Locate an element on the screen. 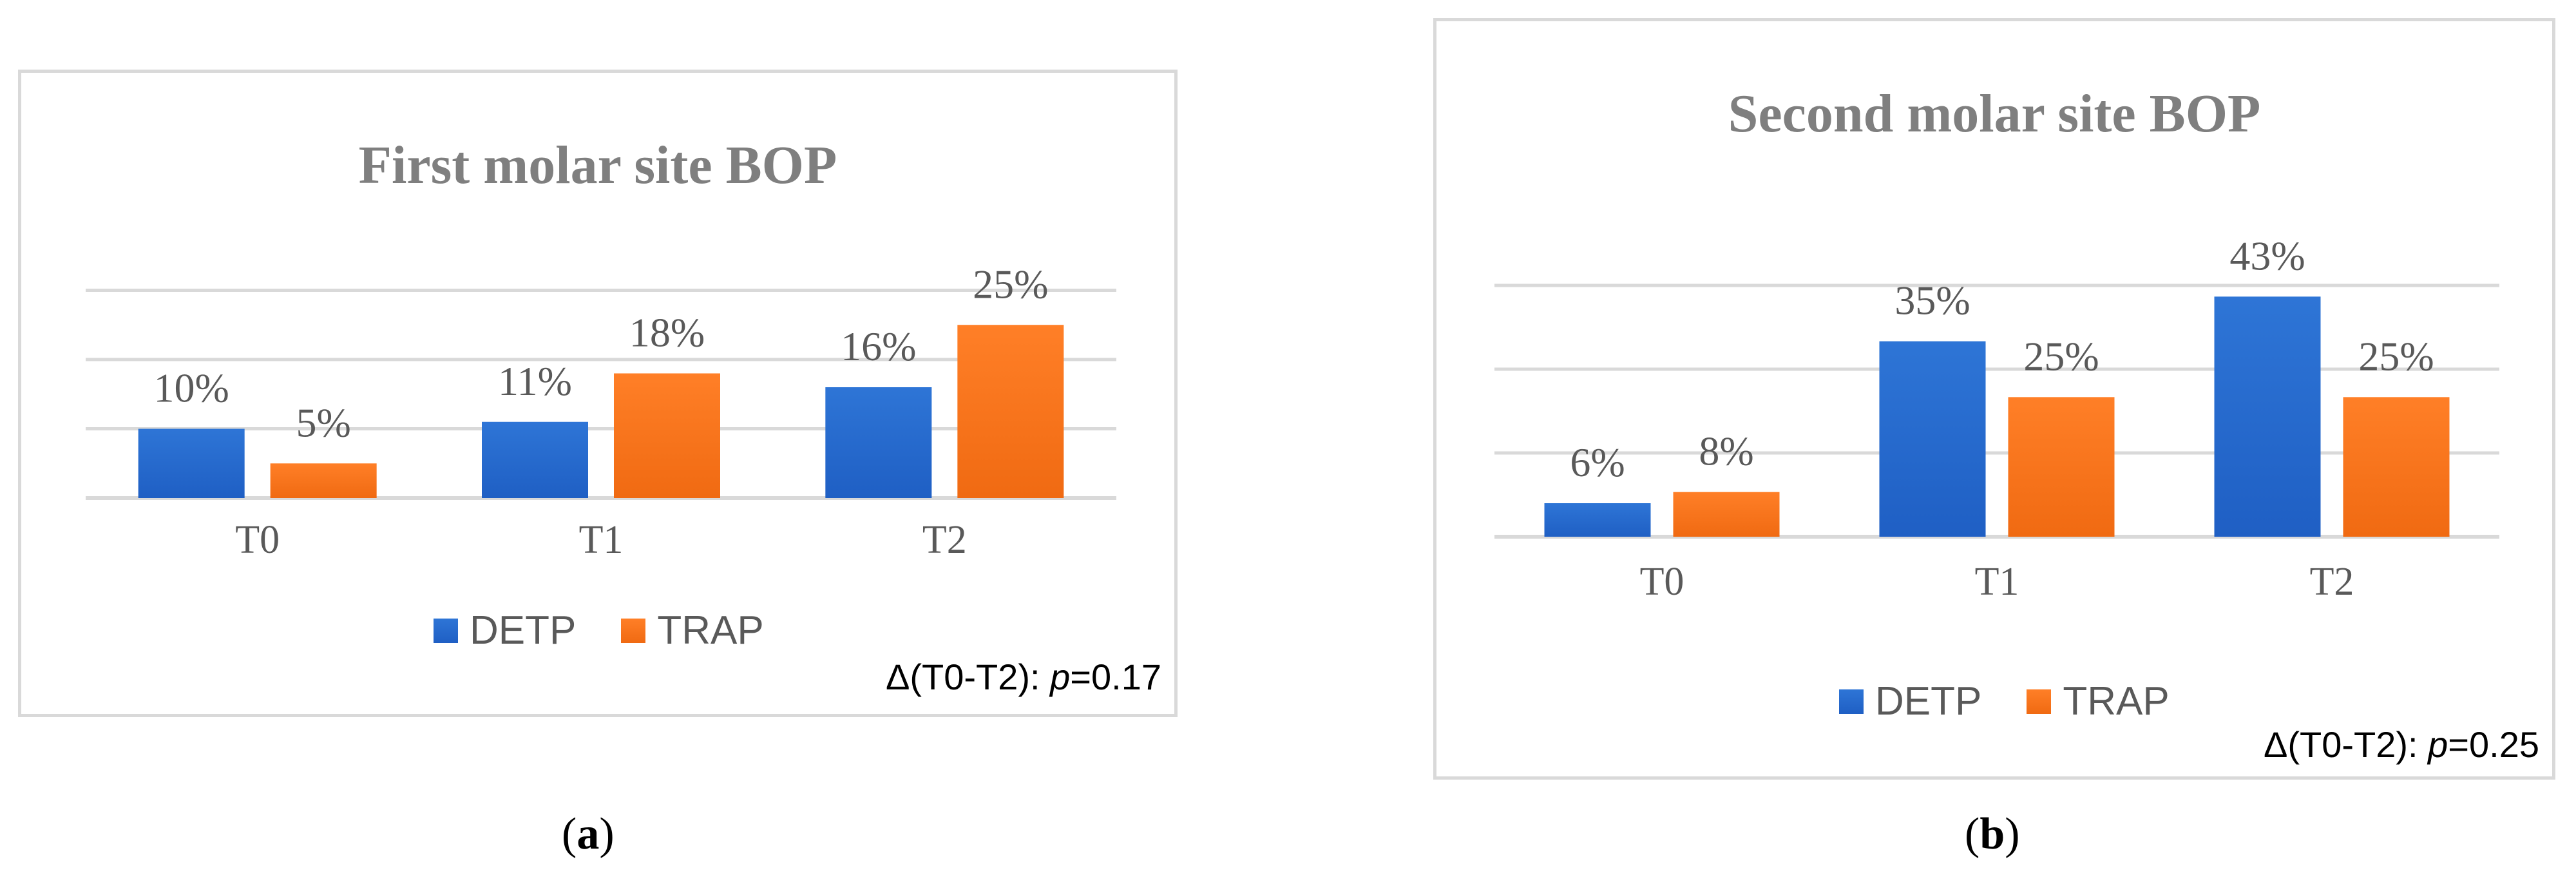 The image size is (2576, 884). data-label: 5% is located at coordinates (323, 422).